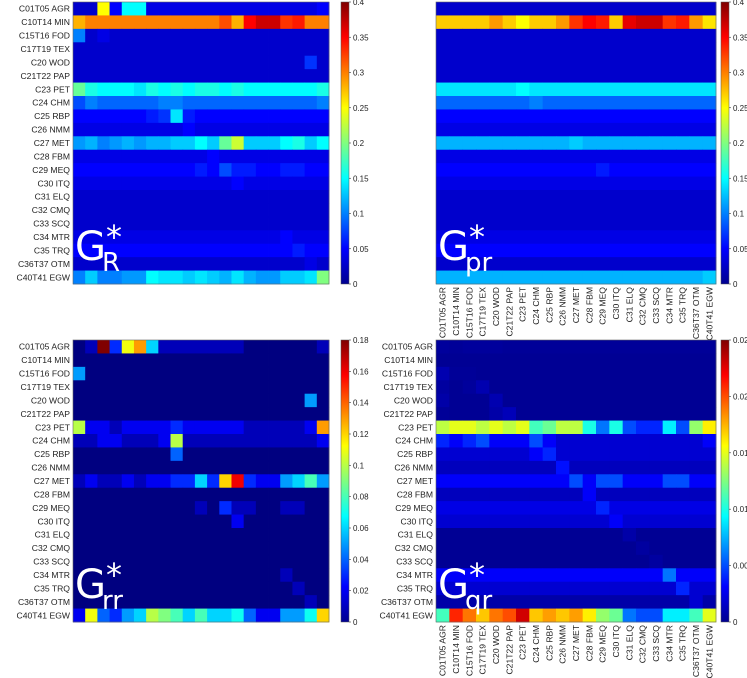 The image size is (747, 678). Describe the element at coordinates (53, 427) in the screenshot. I see `row-label: C23 PET` at that location.